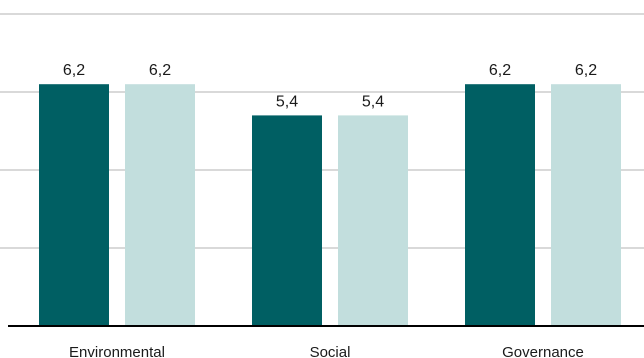 Image resolution: width=644 pixels, height=358 pixels. Describe the element at coordinates (543, 351) in the screenshot. I see `x-tick-label: Governance` at that location.